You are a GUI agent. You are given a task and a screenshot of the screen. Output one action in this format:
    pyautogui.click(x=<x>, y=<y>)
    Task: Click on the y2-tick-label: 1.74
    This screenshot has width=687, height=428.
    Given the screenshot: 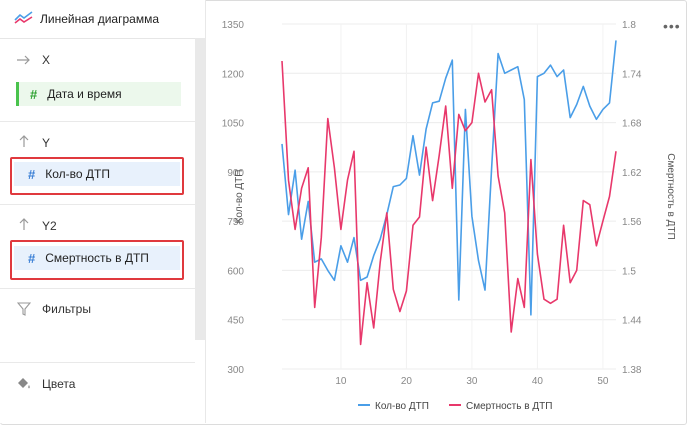 What is the action you would take?
    pyautogui.click(x=632, y=74)
    